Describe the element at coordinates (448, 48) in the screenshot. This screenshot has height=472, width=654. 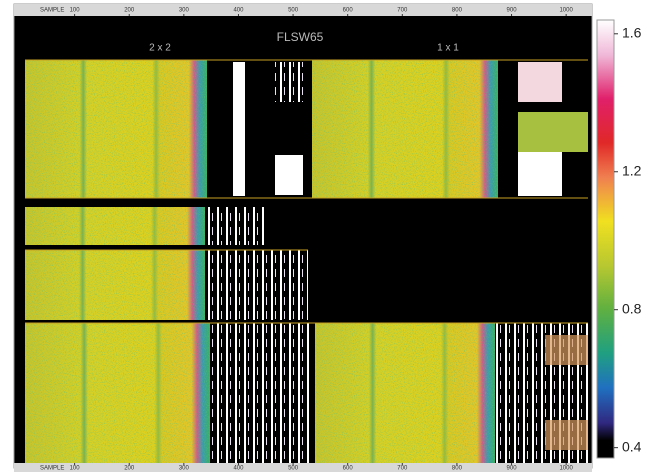
I see `panel-label: 1 x 1` at that location.